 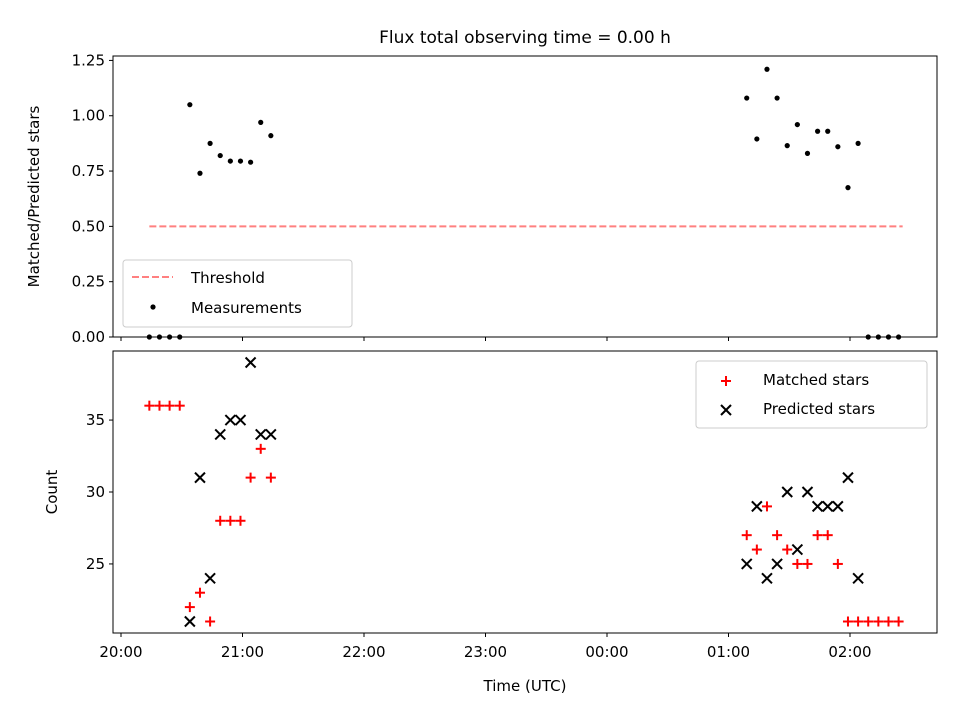 I want to click on top-legend-box, so click(x=237, y=293).